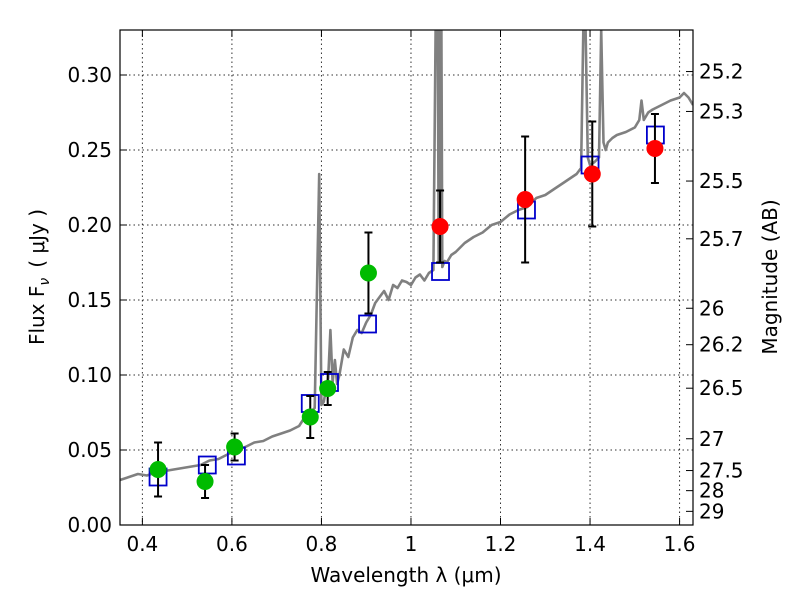 The width and height of the screenshot is (800, 600). What do you see at coordinates (89, 375) in the screenshot?
I see `y-tick-label: 0.10` at bounding box center [89, 375].